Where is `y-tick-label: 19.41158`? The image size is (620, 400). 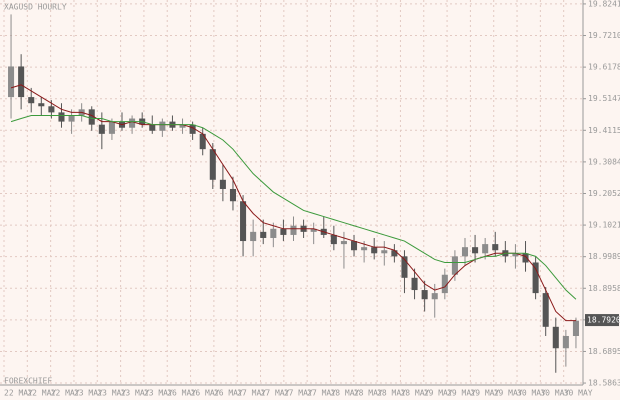
y-tick-label: 19.41158 is located at coordinates (604, 130).